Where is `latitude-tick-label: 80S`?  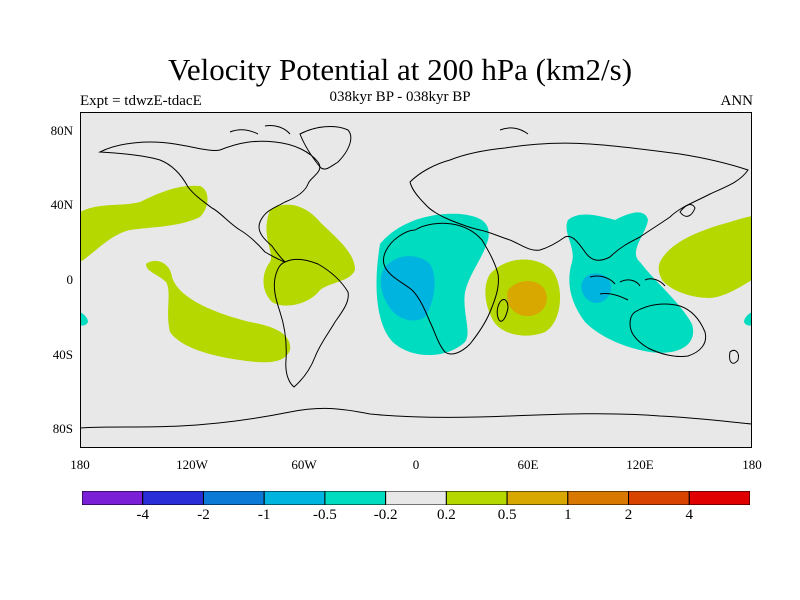 latitude-tick-label: 80S is located at coordinates (62, 429).